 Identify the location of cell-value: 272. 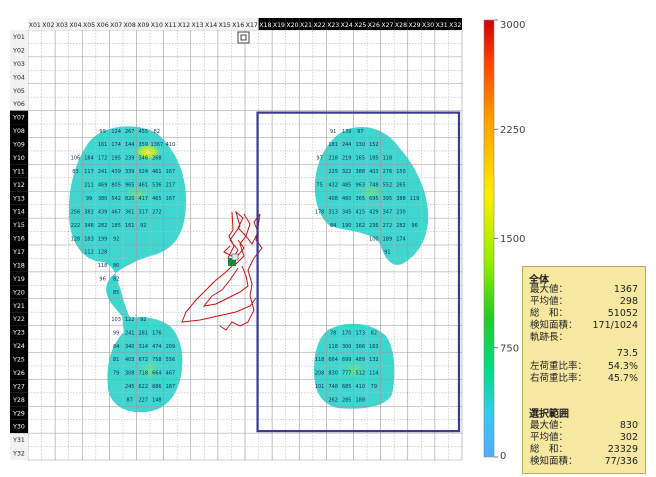
(388, 226).